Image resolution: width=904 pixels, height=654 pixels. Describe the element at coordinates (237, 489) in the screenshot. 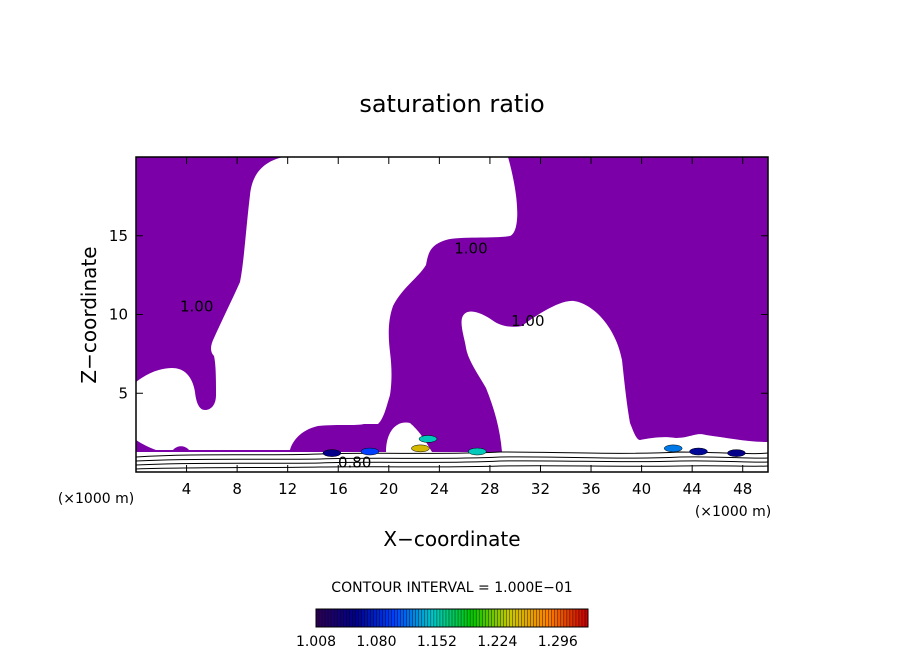

I see `x-tick-label: 8` at that location.